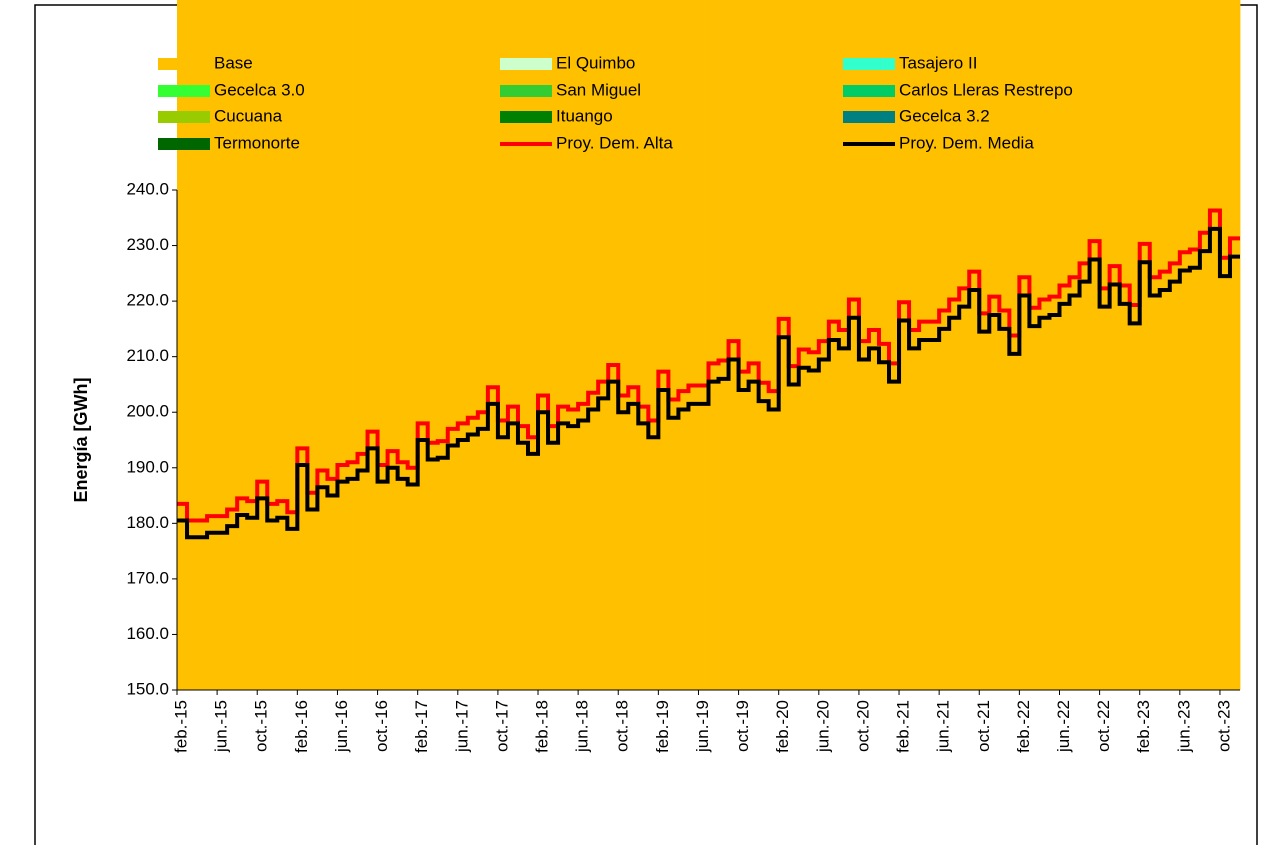 This screenshot has width=1270, height=850. I want to click on x-tick-label: oct.-22, so click(1103, 726).